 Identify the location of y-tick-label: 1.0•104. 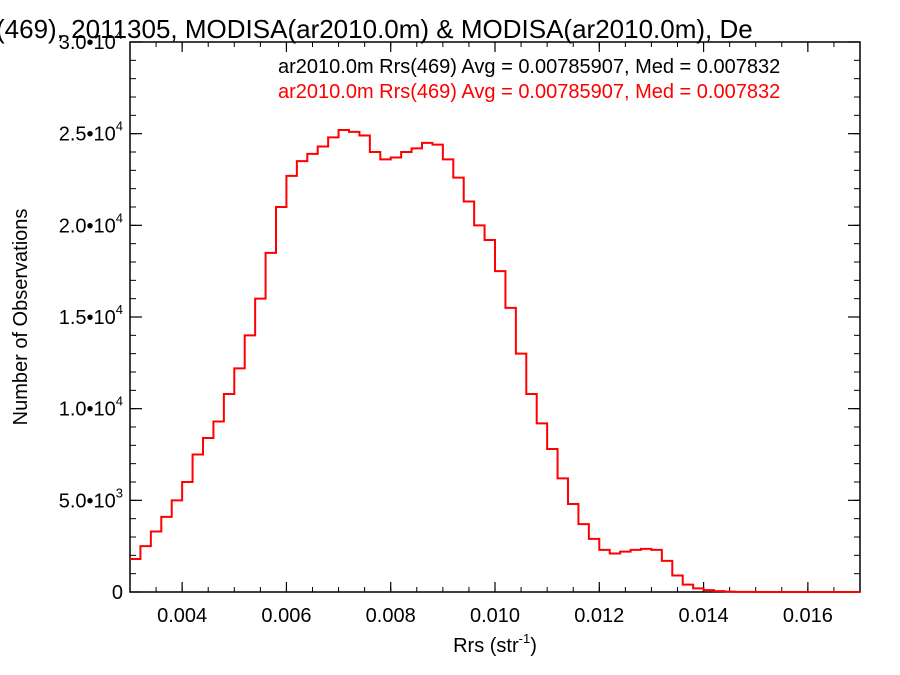
(91, 407).